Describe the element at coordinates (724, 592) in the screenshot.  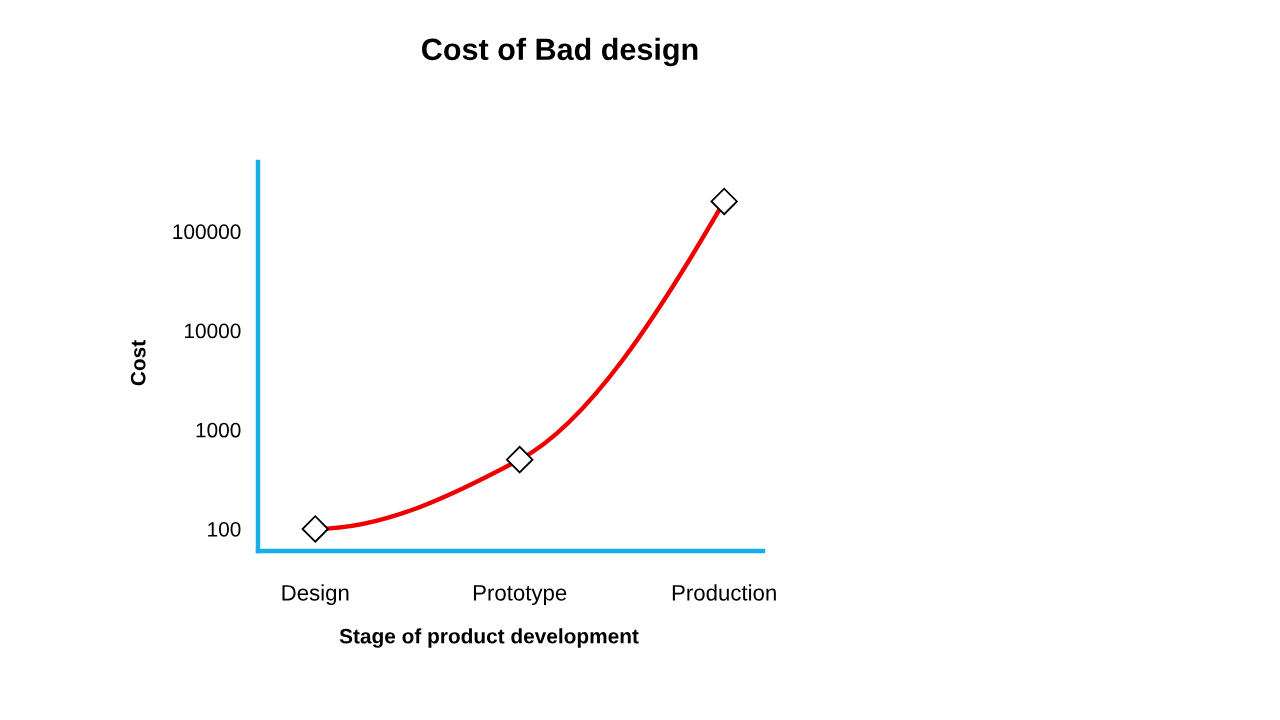
I see `x-tick-label: Production` at that location.